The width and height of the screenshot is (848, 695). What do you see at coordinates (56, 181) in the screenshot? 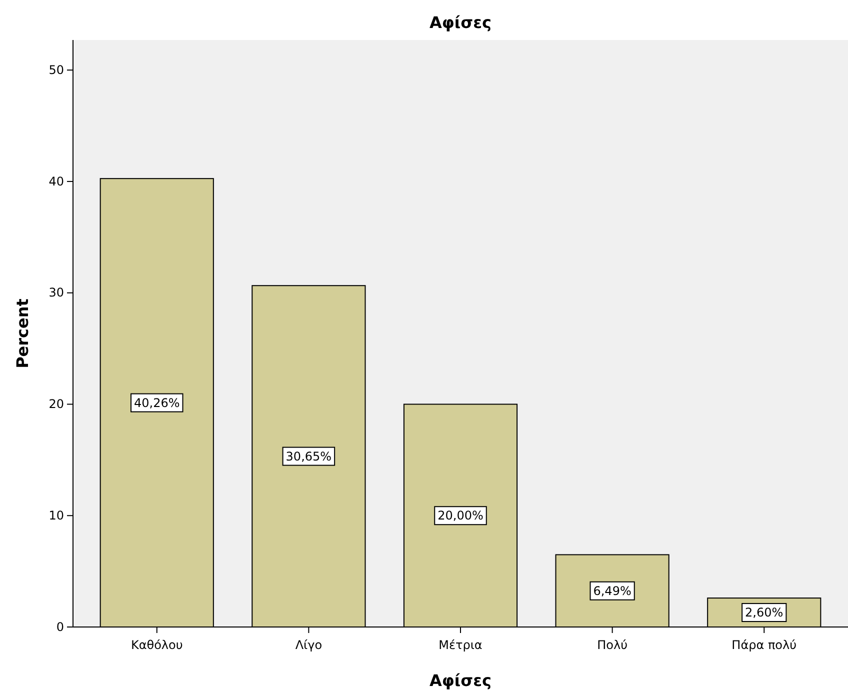
I see `y-tick-label: 40` at bounding box center [56, 181].